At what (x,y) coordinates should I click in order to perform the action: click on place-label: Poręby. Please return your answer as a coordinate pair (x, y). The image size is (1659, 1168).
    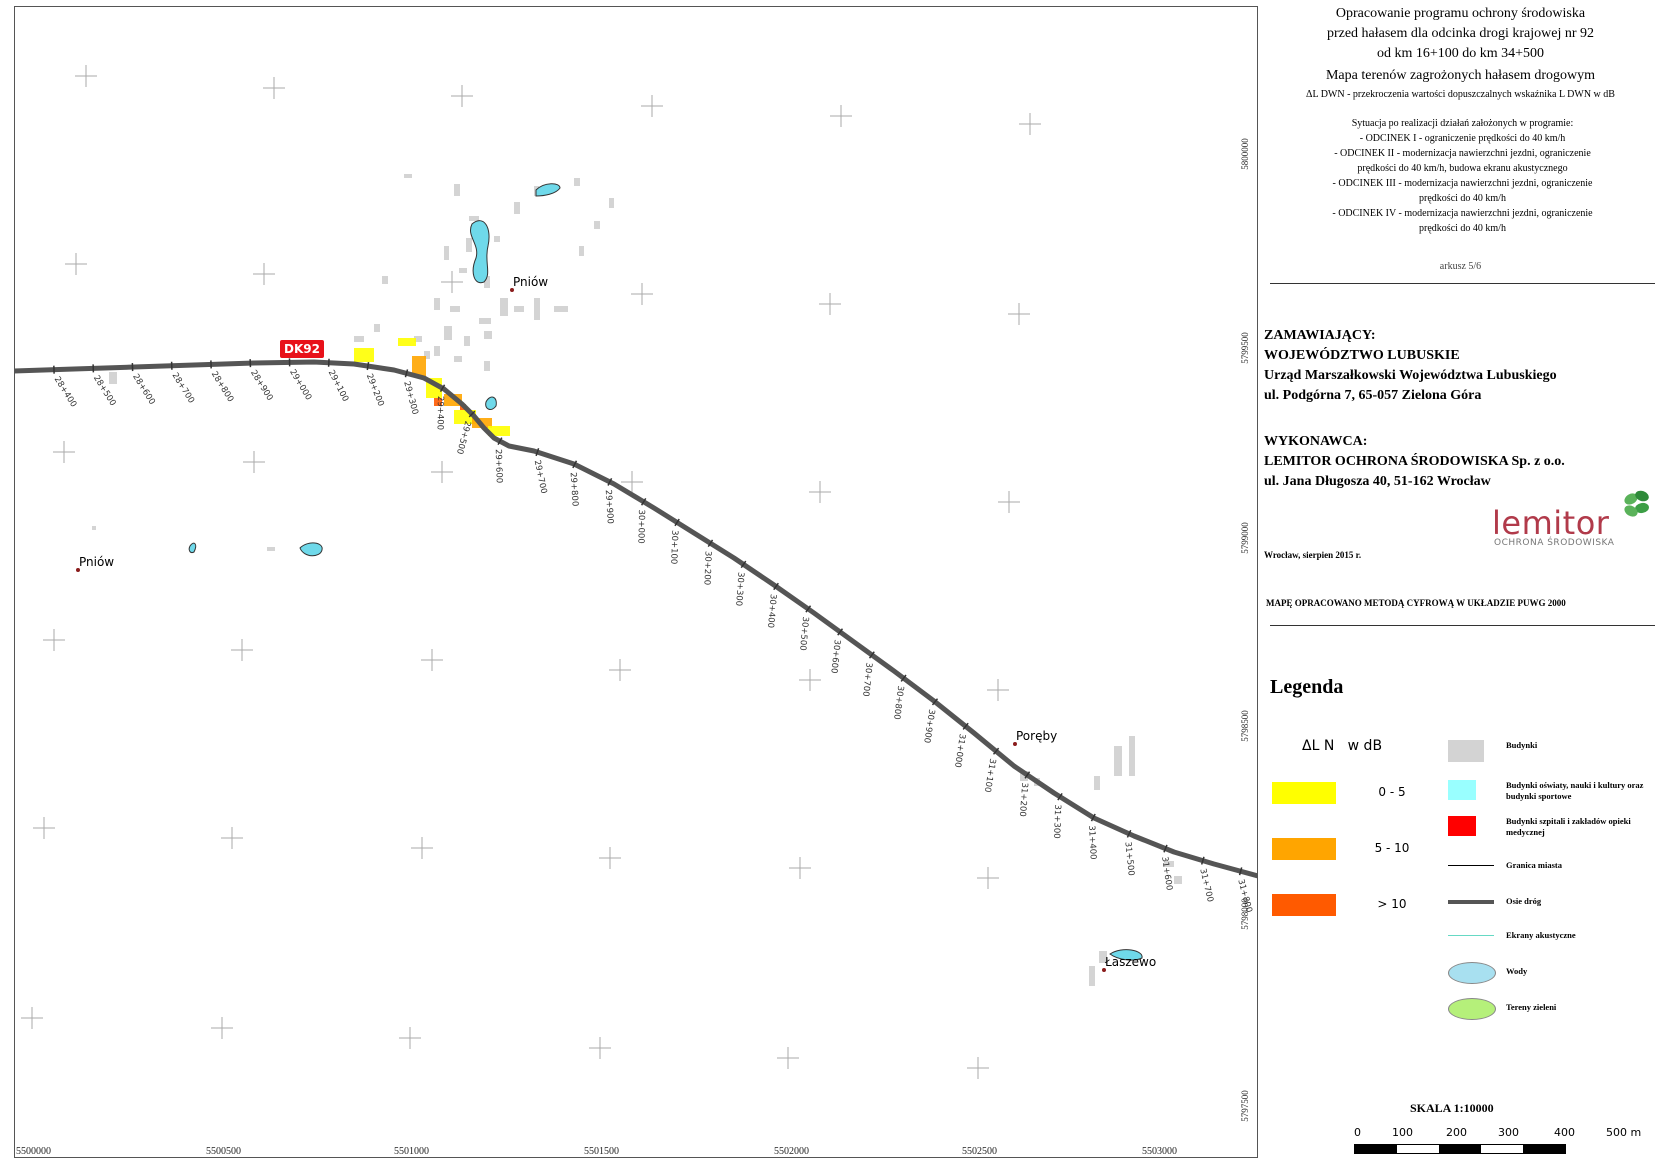
    Looking at the image, I should click on (1036, 736).